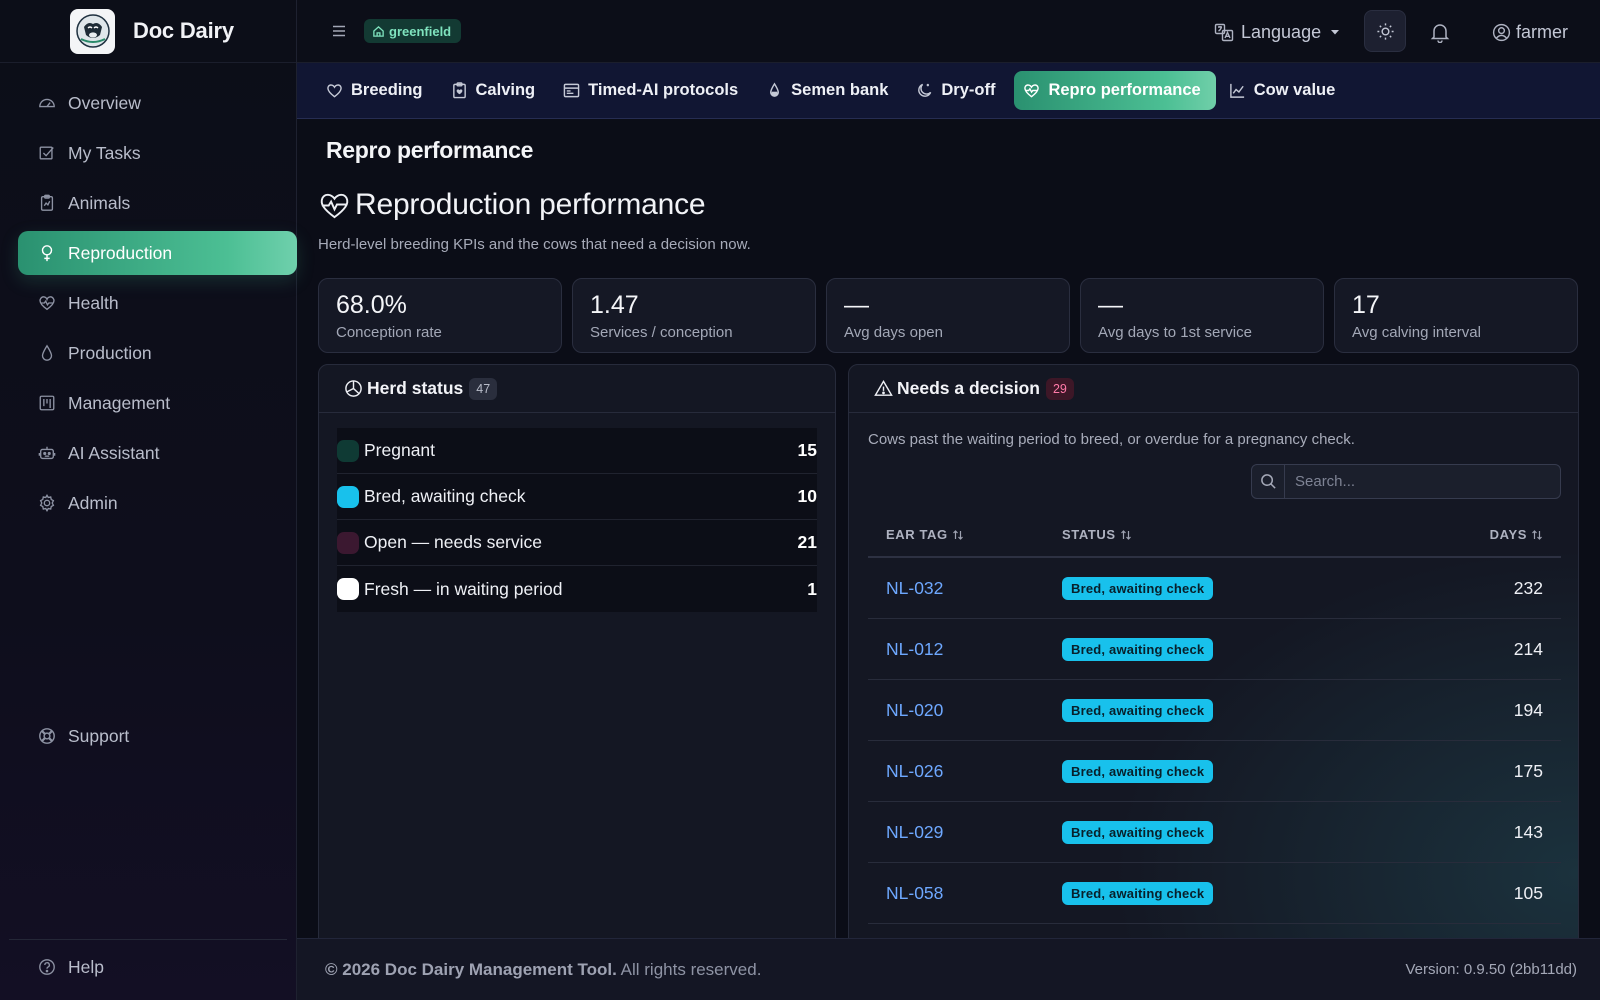 The height and width of the screenshot is (1000, 1600). What do you see at coordinates (334, 205) in the screenshot?
I see `heart-pulse-icon` at bounding box center [334, 205].